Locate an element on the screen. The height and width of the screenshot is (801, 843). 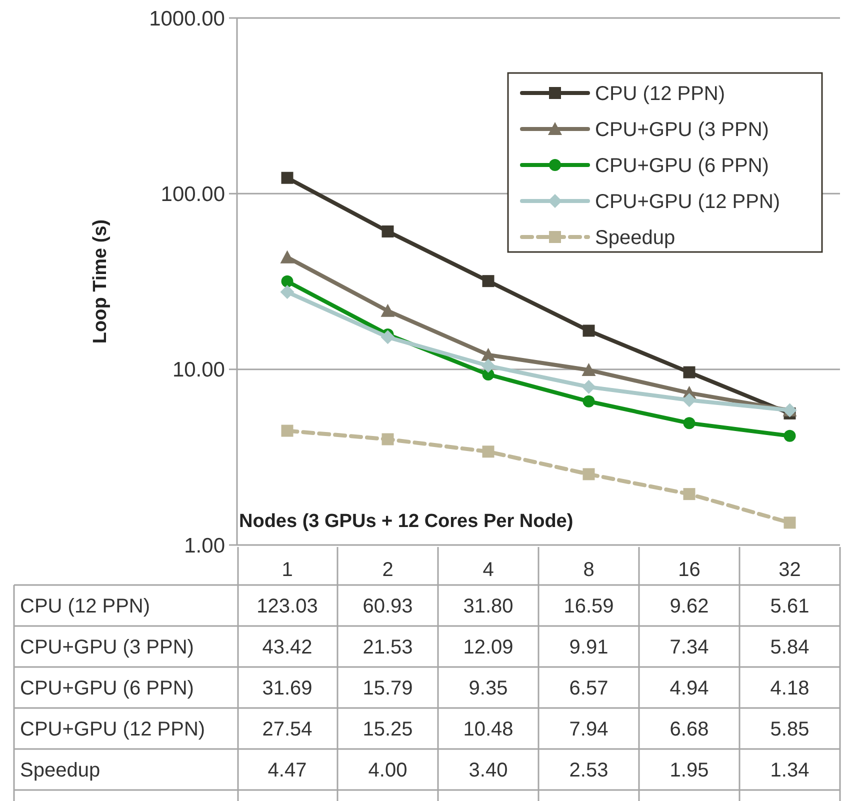
data-label: 4.00 is located at coordinates (388, 771).